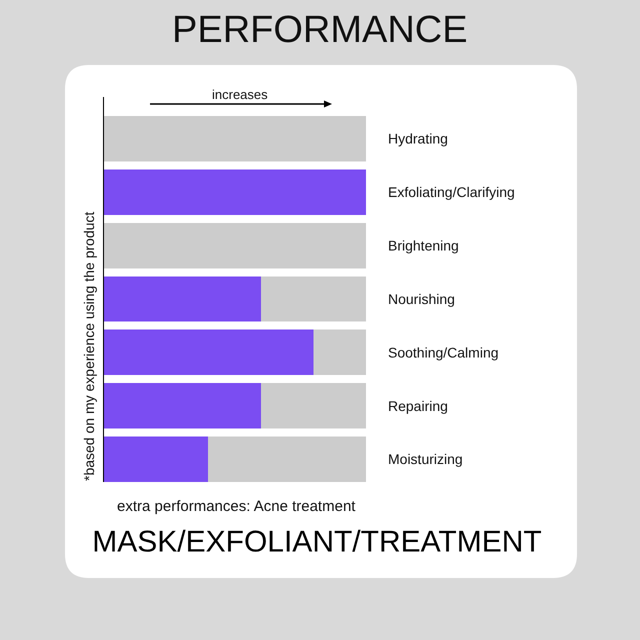 The width and height of the screenshot is (640, 640). Describe the element at coordinates (320, 30) in the screenshot. I see `chart-subtitle: PERFORMANCE` at that location.